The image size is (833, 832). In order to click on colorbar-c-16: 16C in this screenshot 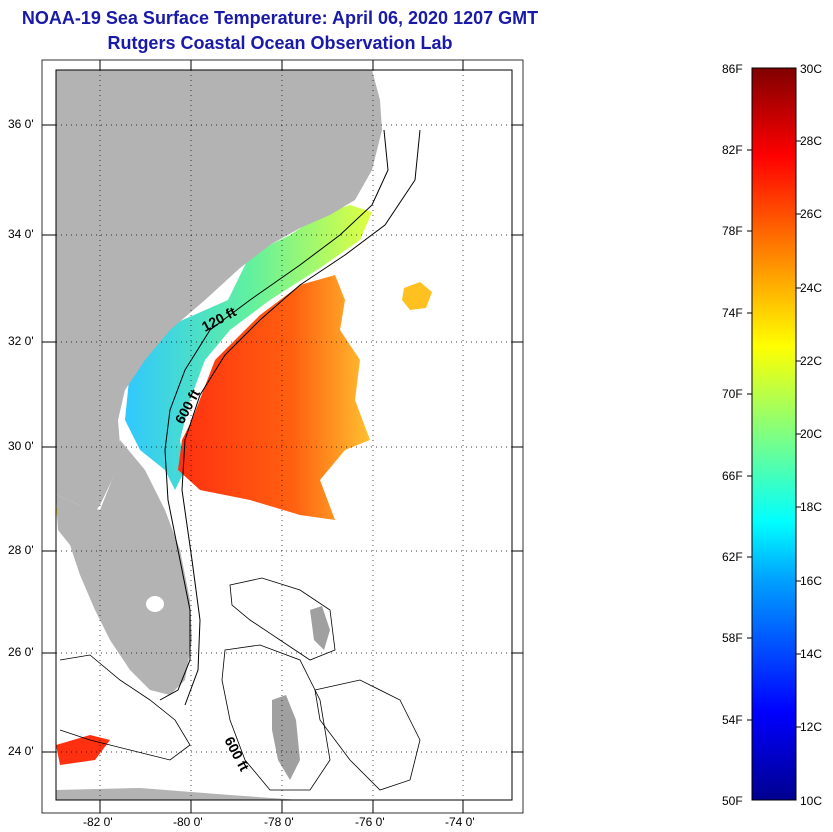, I will do `click(811, 581)`.